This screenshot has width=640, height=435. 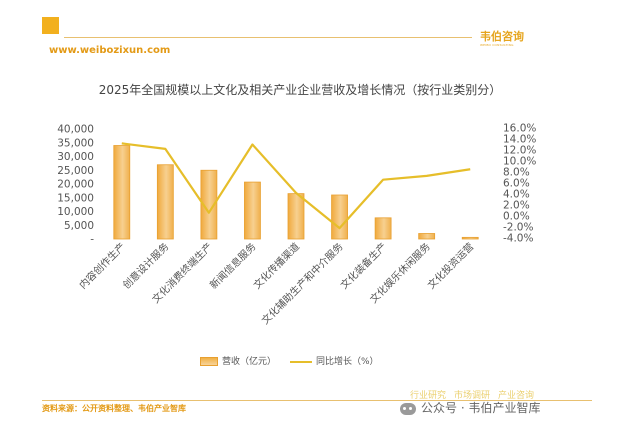 I want to click on x-tick-label: 文化投资运营, so click(x=451, y=266).